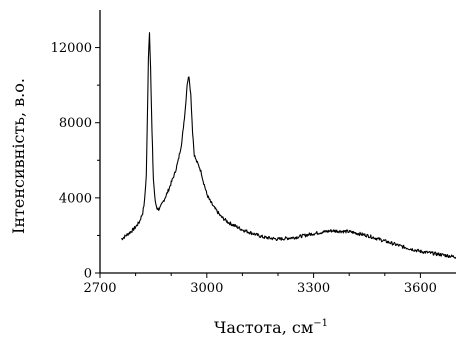  Describe the element at coordinates (313, 288) in the screenshot. I see `x-tick-label: 3300` at that location.